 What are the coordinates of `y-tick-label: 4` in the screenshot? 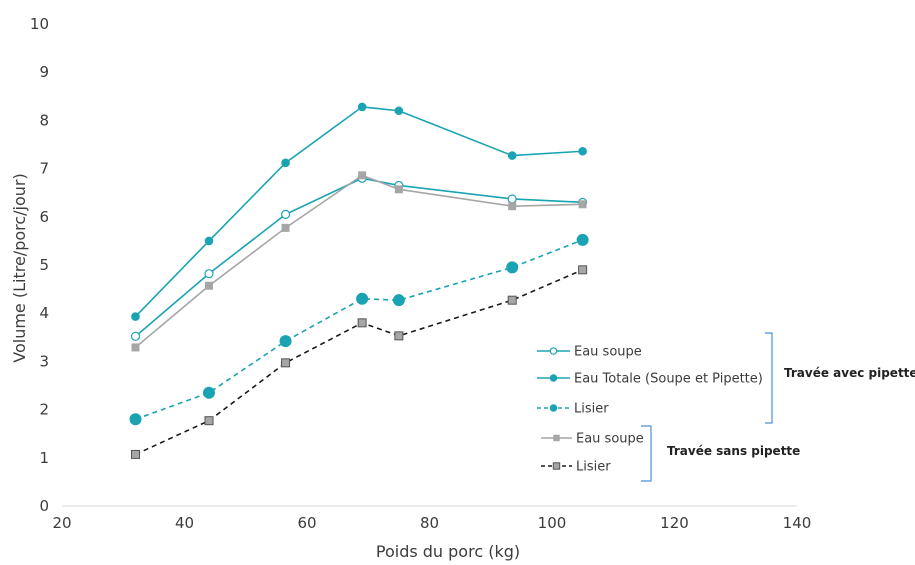 It's located at (44, 313).